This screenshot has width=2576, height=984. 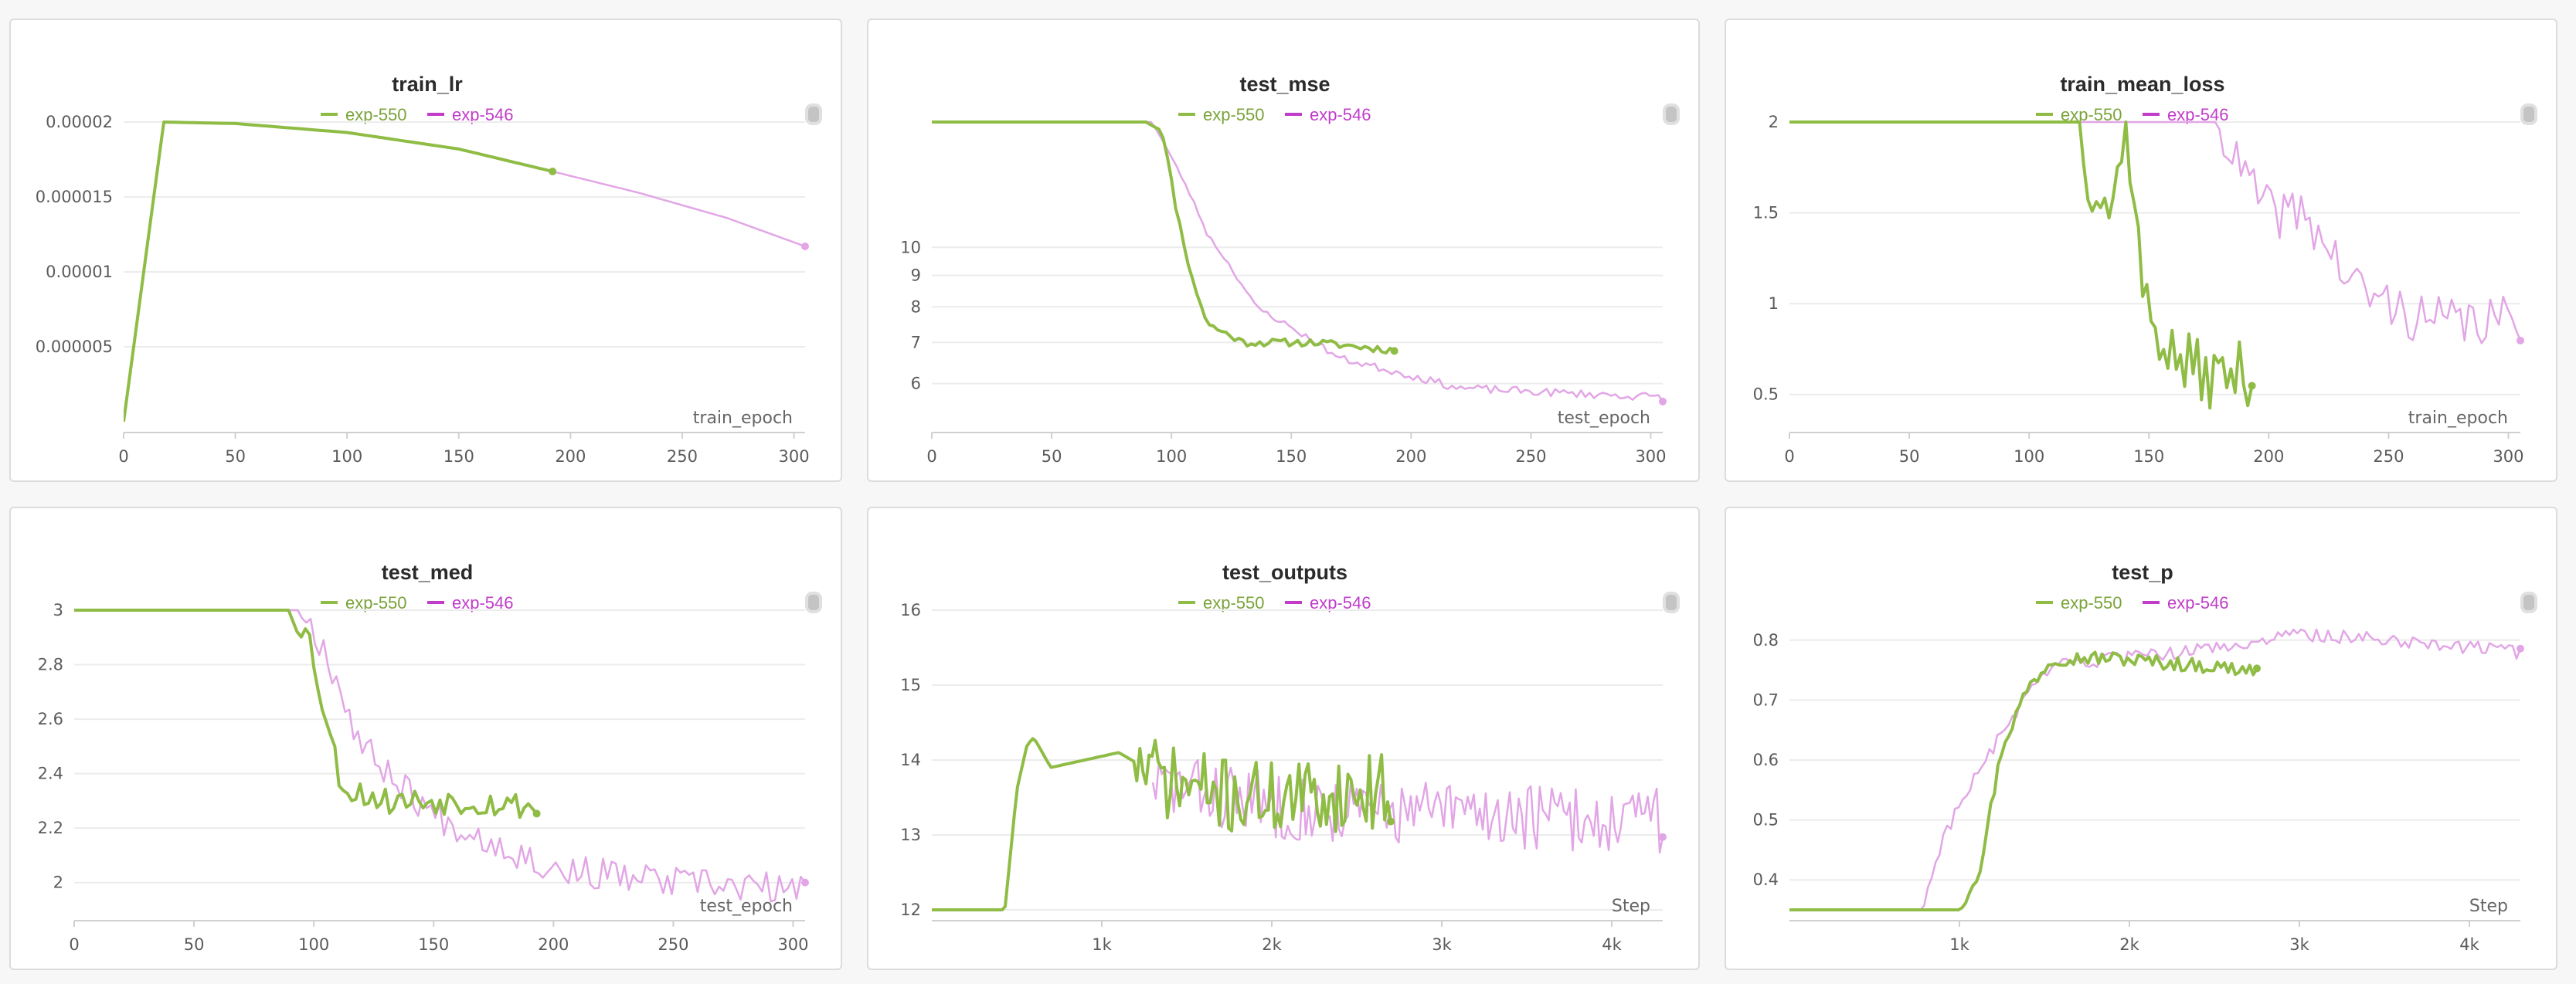 I want to click on x-axis-label: Step, so click(x=2488, y=906).